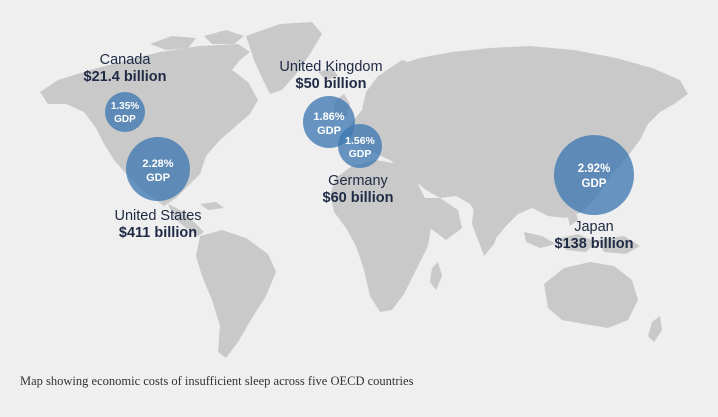 This screenshot has height=417, width=718. I want to click on canada-bubble-circle, so click(125, 112).